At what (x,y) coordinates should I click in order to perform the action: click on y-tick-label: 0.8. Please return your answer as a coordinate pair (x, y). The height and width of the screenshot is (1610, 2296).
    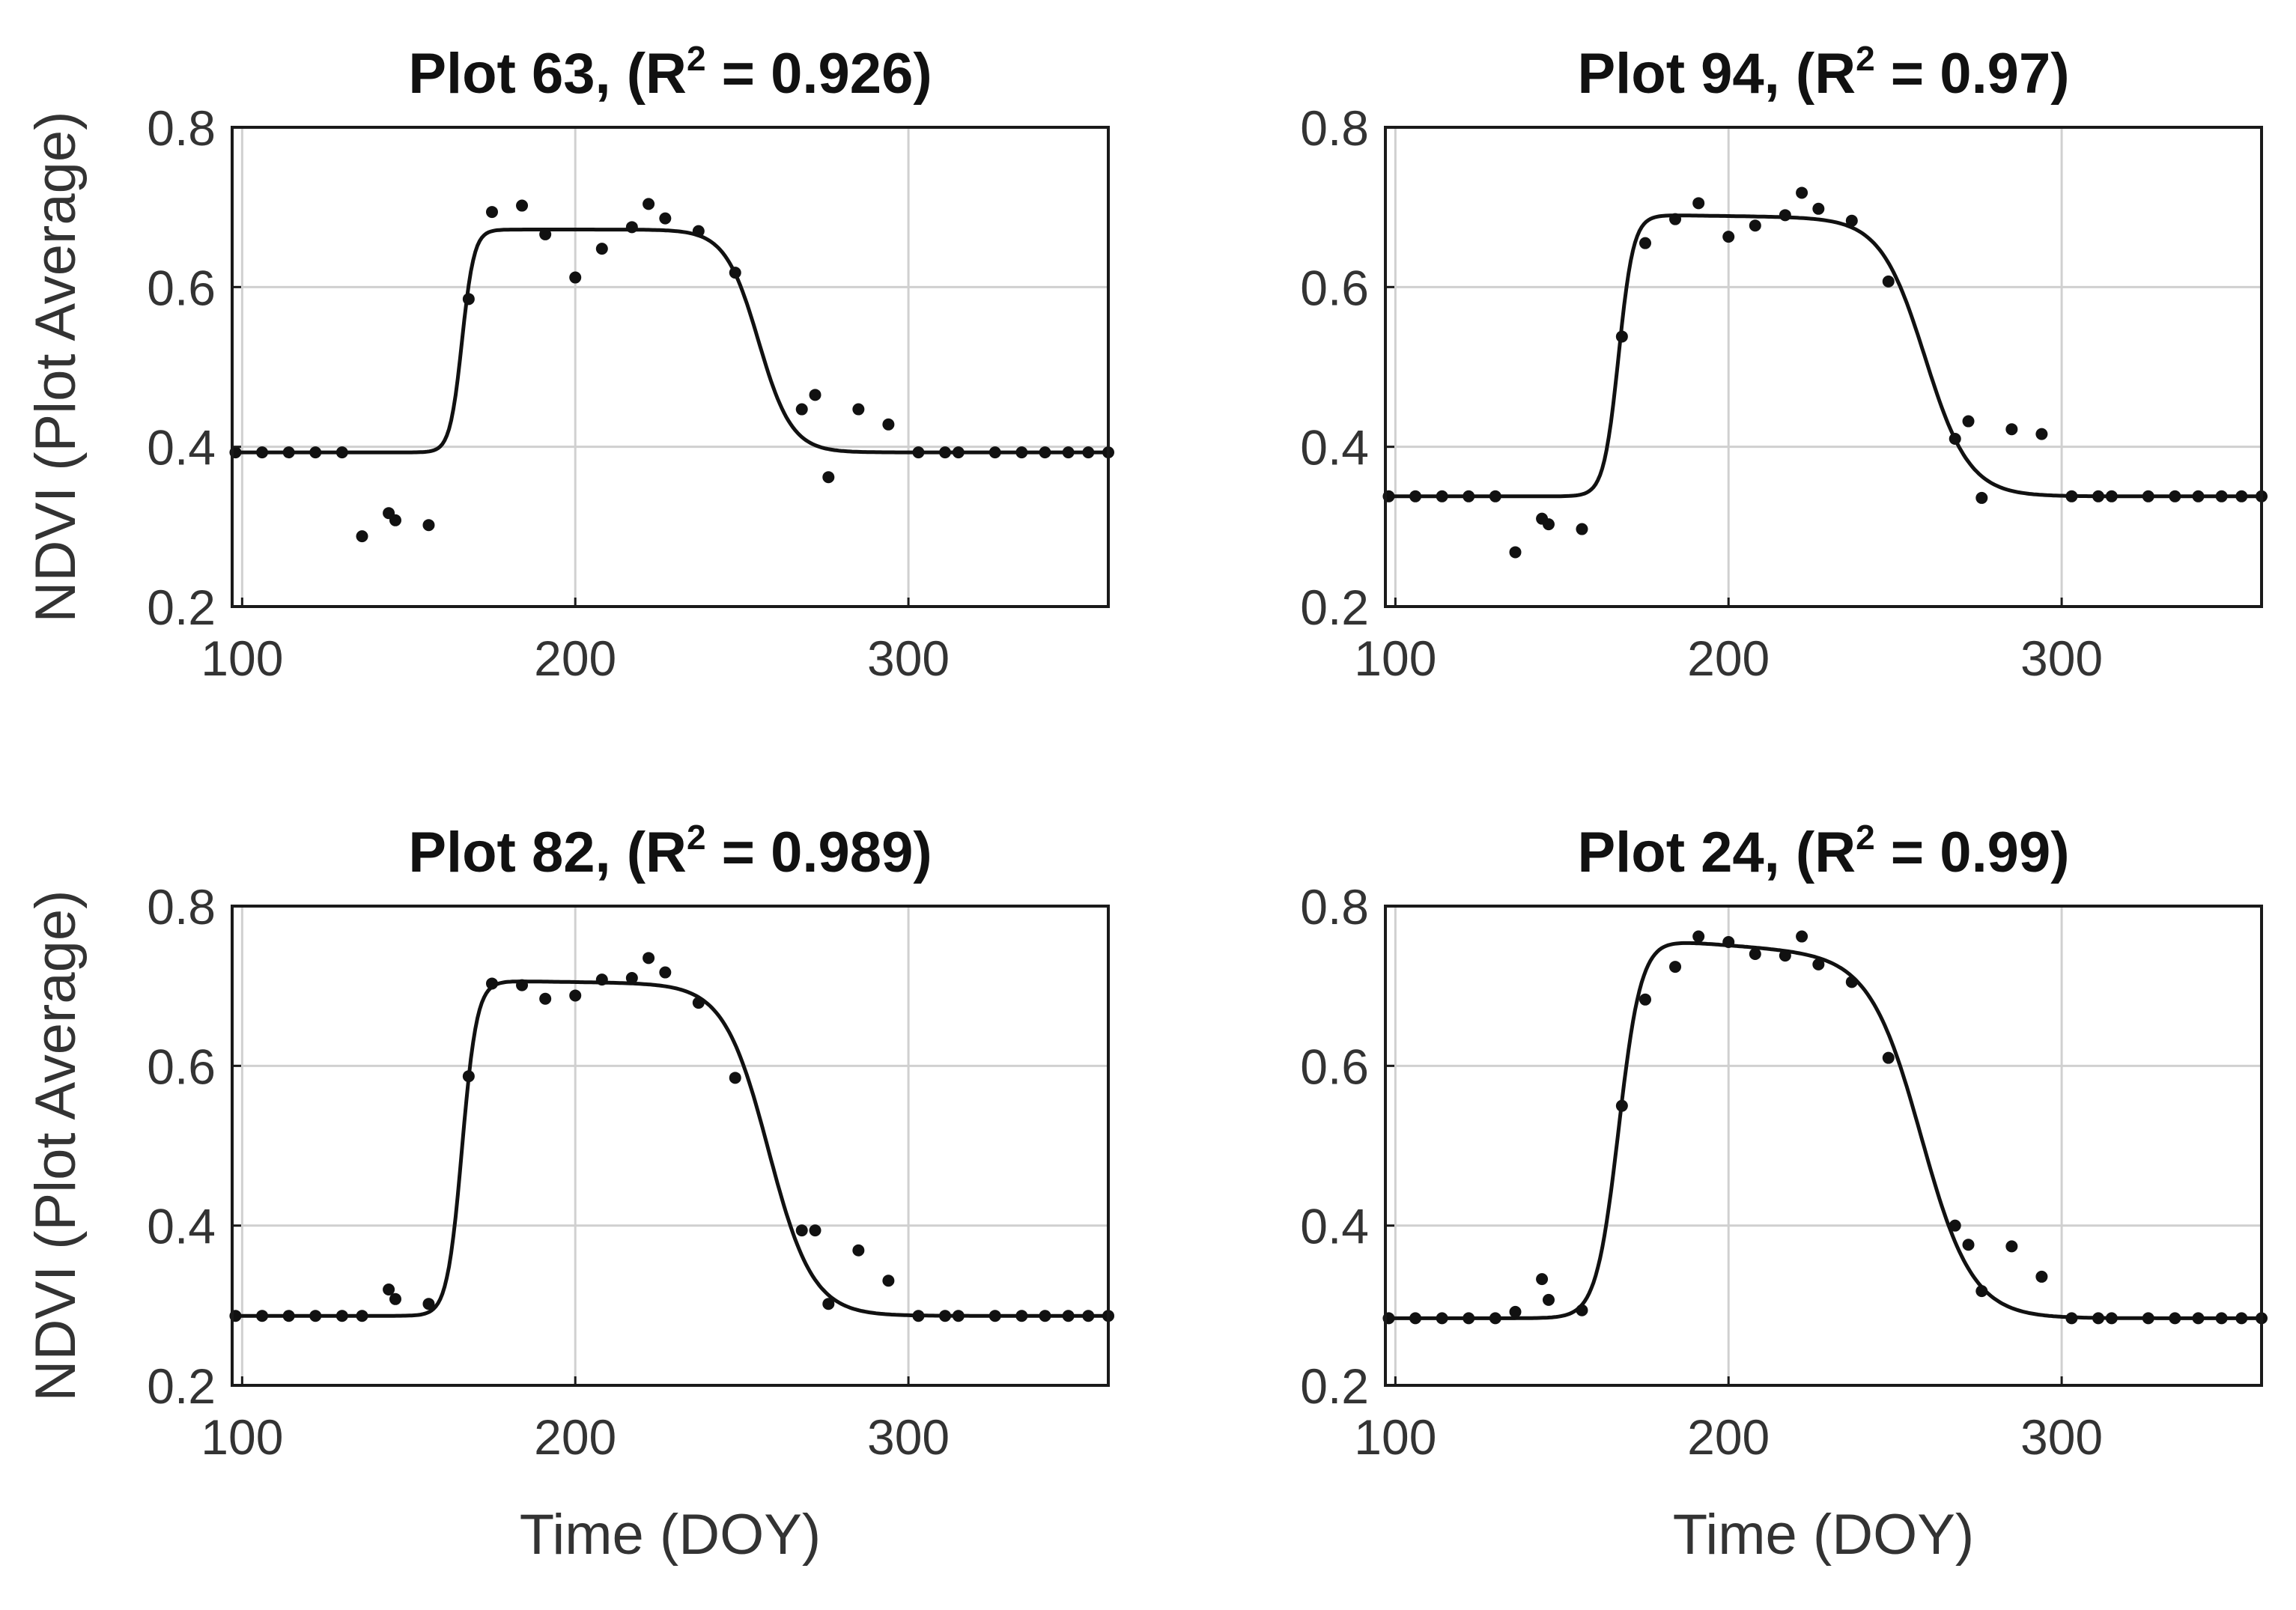
    Looking at the image, I should click on (1334, 128).